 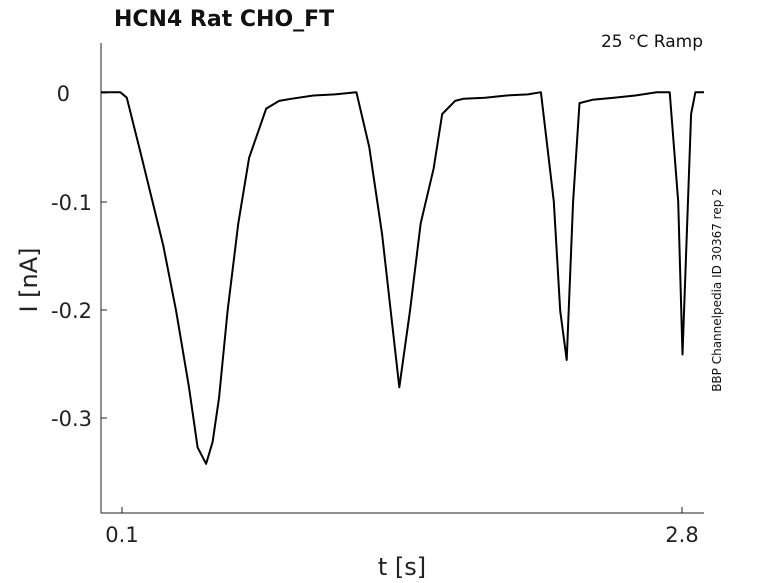 What do you see at coordinates (402, 567) in the screenshot?
I see `x-axis-label: t [s]` at bounding box center [402, 567].